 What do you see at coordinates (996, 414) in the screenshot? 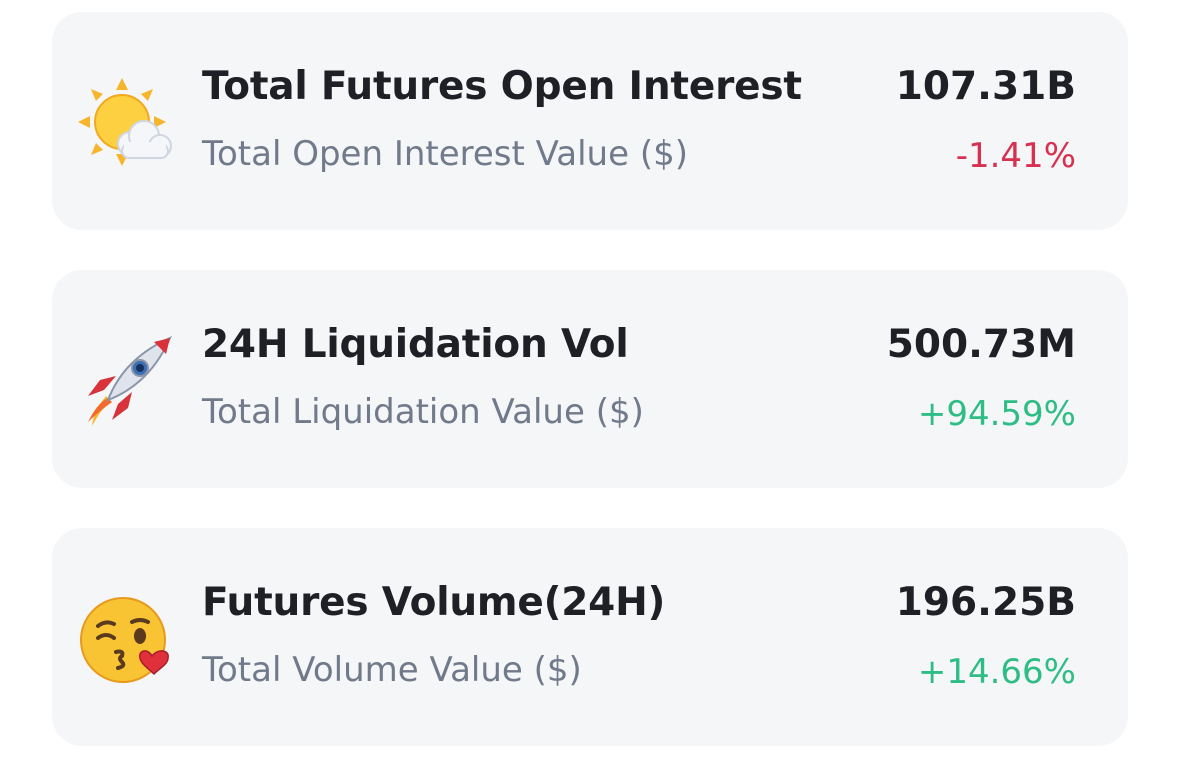
I see `stat-change: +94.59%` at bounding box center [996, 414].